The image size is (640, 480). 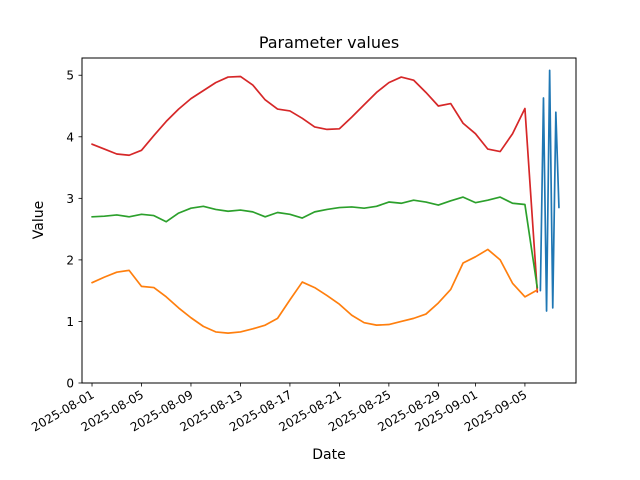 I want to click on y-tick-label: 5, so click(x=70, y=76).